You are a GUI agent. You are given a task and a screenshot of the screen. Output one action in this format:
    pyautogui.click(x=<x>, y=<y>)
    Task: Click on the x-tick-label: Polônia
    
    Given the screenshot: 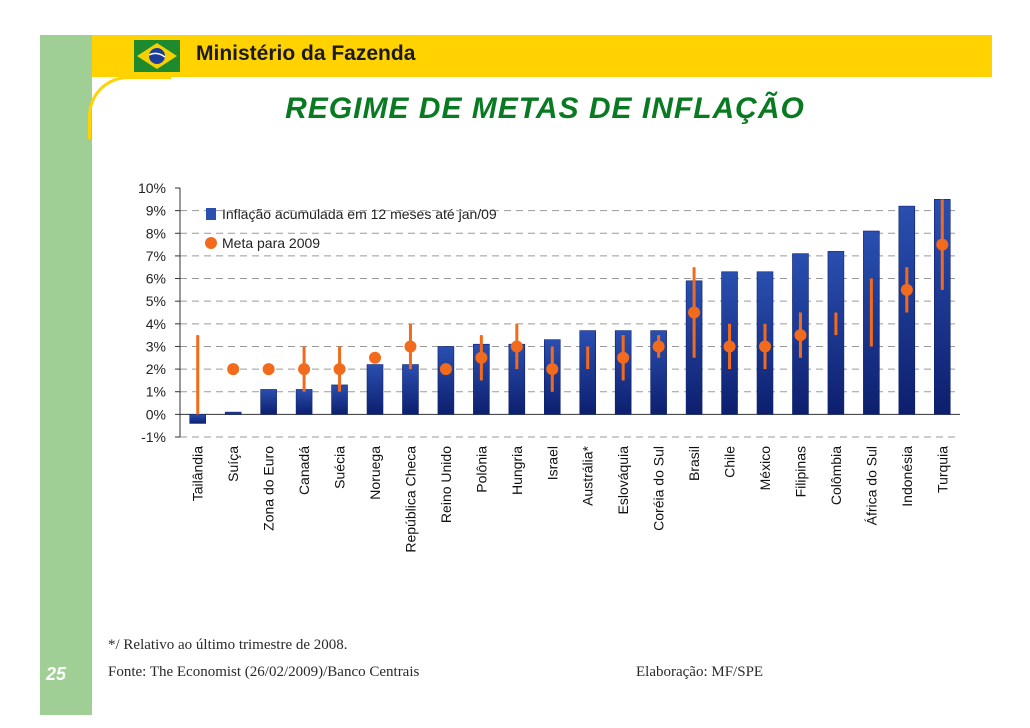 What is the action you would take?
    pyautogui.click(x=481, y=469)
    